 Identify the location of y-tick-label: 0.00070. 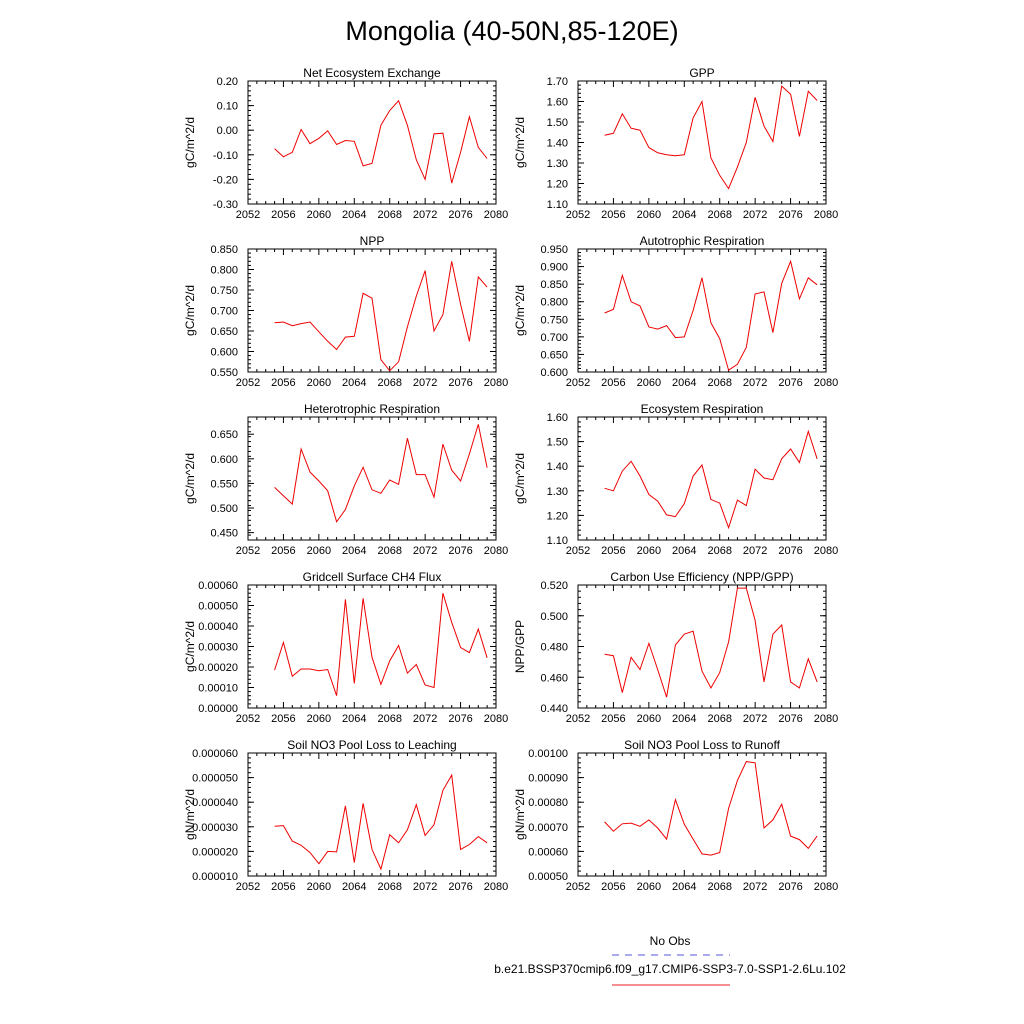
(548, 828).